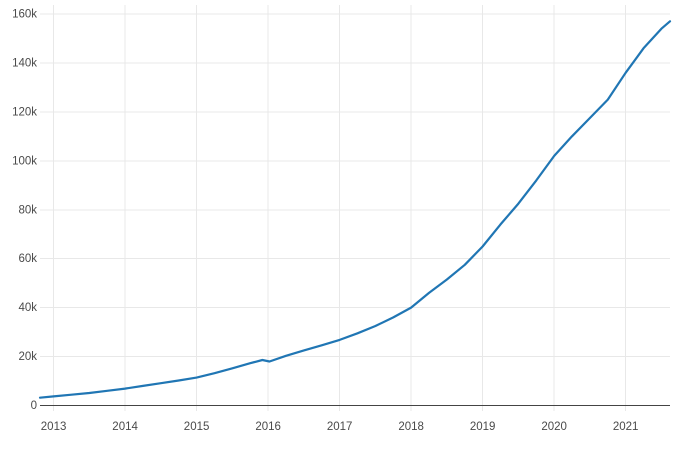 The height and width of the screenshot is (450, 700). I want to click on y-tick-label: 60k, so click(27, 259).